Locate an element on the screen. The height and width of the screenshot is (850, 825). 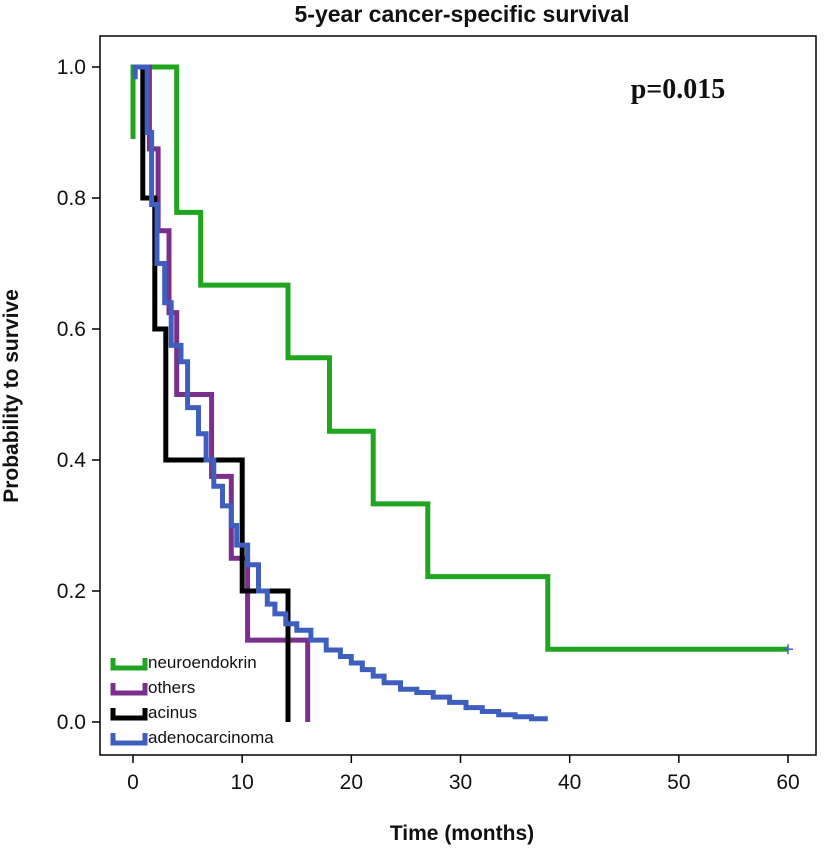
y-tick-label: 1.0 is located at coordinates (71, 67).